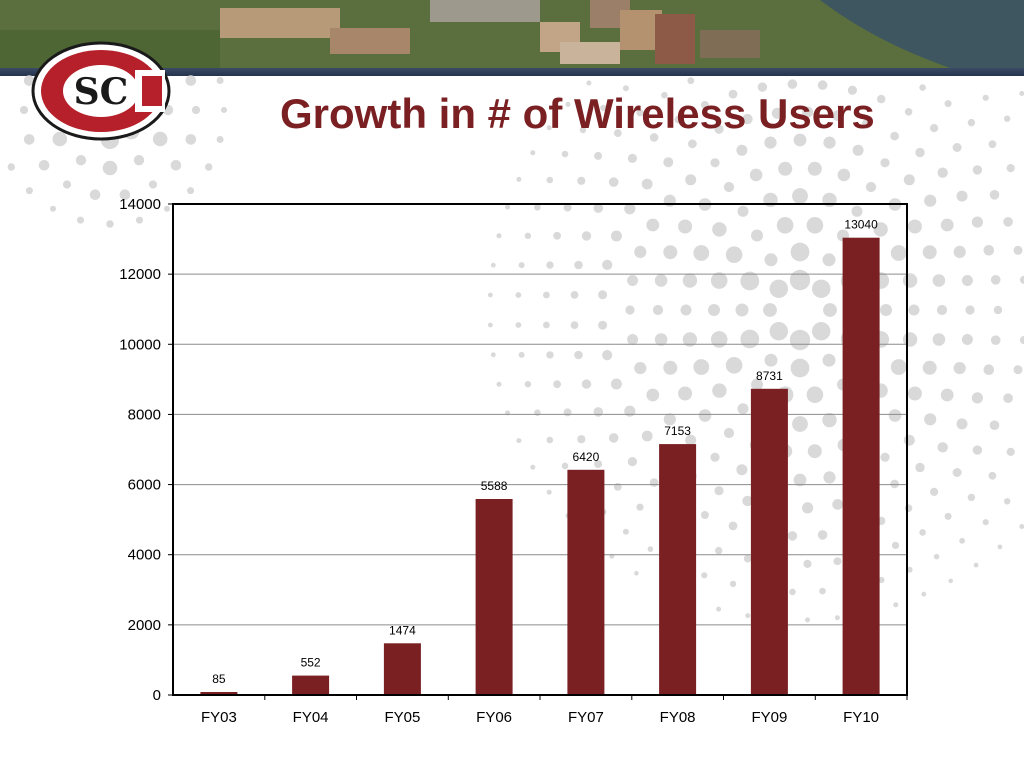 The height and width of the screenshot is (768, 1024). What do you see at coordinates (861, 717) in the screenshot?
I see `x-tick-label: FY10` at bounding box center [861, 717].